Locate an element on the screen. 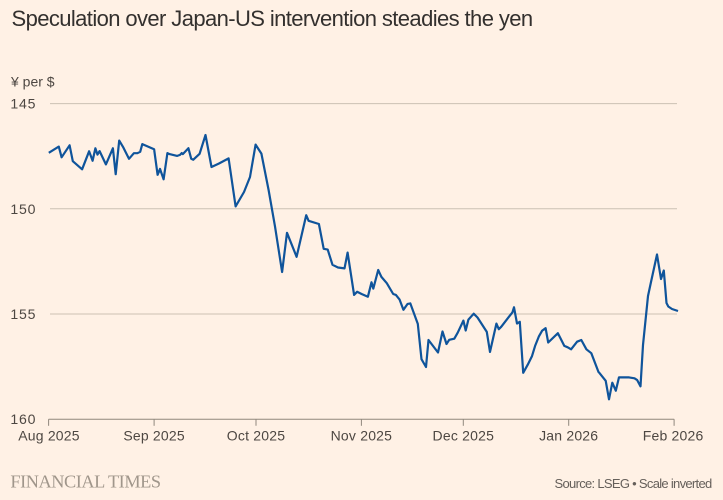 This screenshot has width=723, height=500. svg-text: Nov 2025 is located at coordinates (362, 436).